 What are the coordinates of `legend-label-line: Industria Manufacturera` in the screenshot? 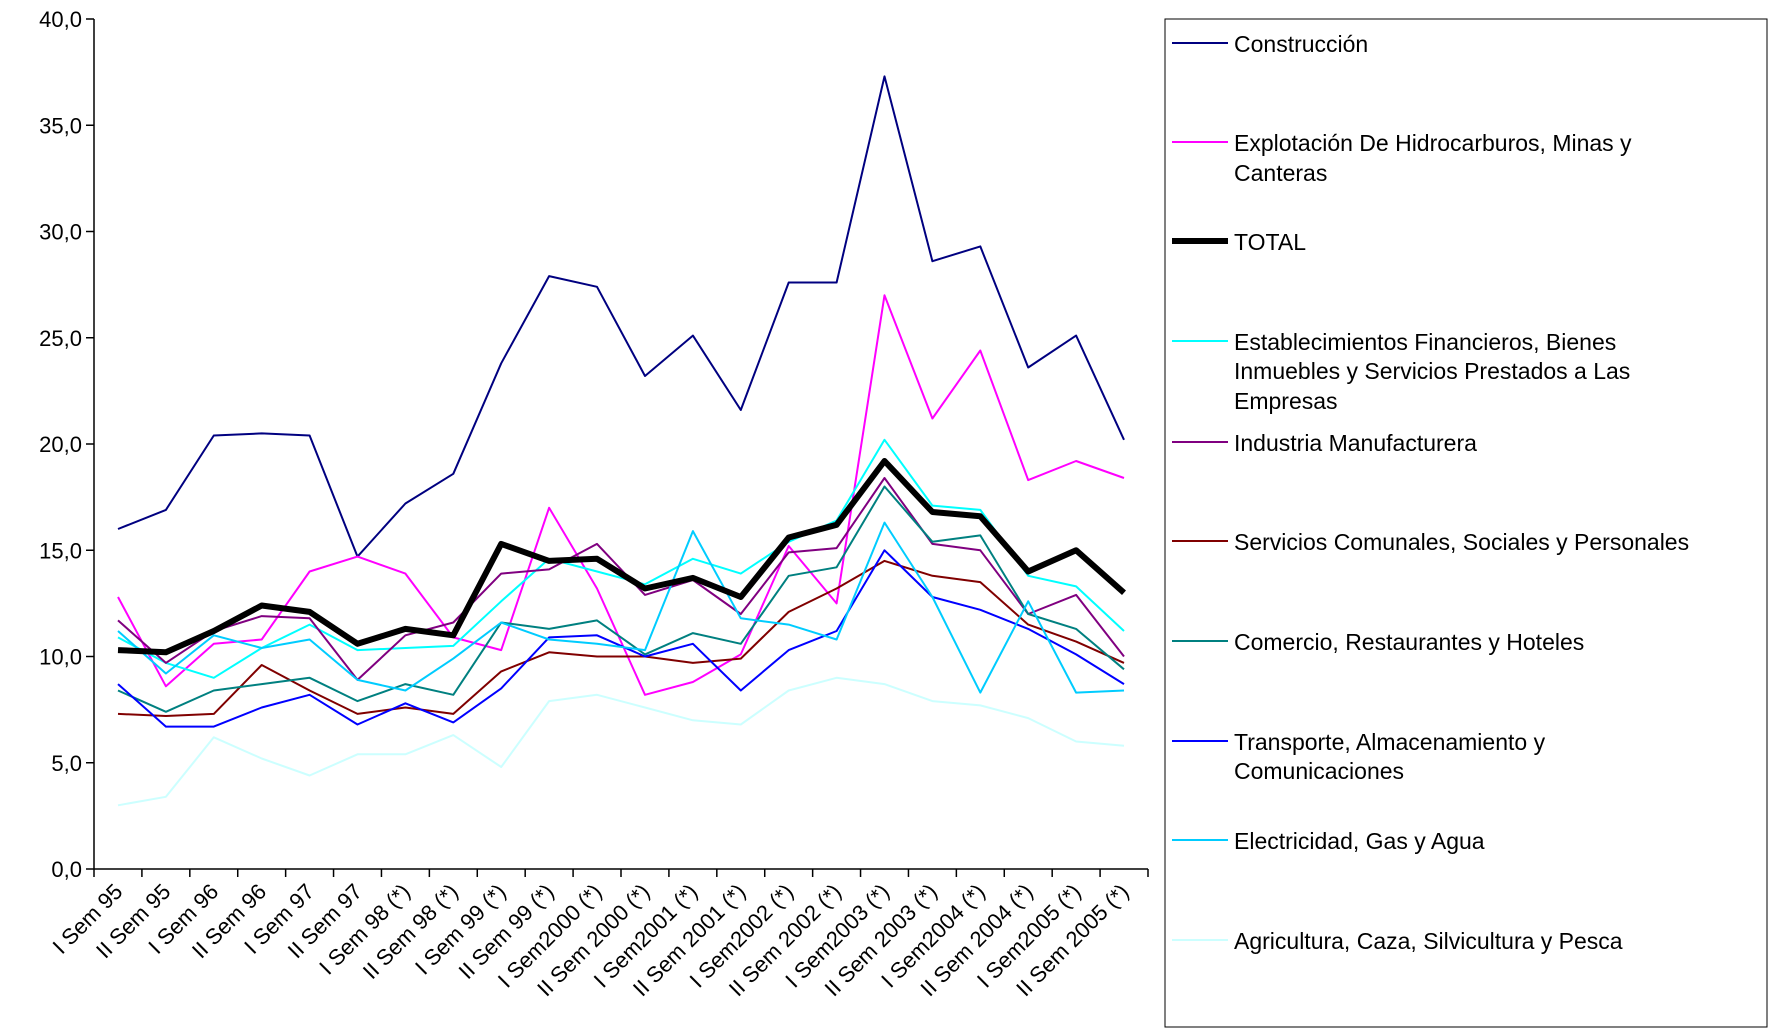 It's located at (1355, 443).